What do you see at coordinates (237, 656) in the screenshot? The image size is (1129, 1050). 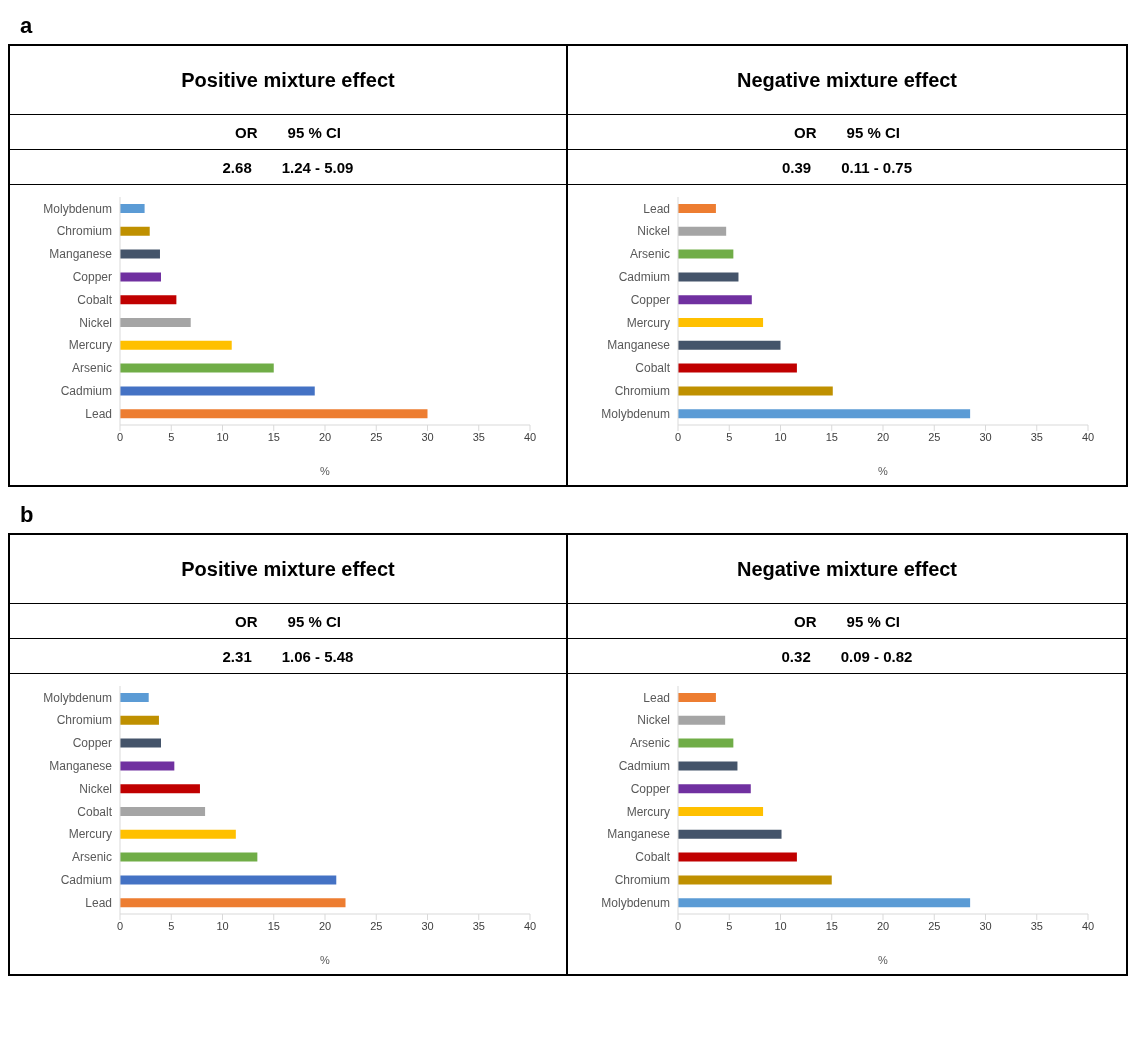 I see `text: 2.31` at bounding box center [237, 656].